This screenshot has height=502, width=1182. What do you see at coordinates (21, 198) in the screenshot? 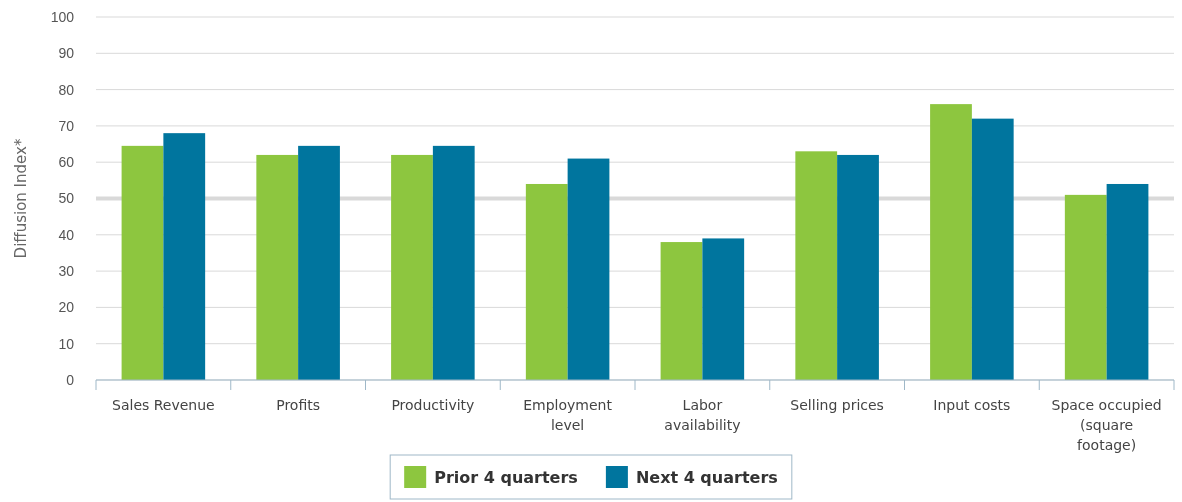
I see `y-axis-title: Diffusion Index*` at bounding box center [21, 198].